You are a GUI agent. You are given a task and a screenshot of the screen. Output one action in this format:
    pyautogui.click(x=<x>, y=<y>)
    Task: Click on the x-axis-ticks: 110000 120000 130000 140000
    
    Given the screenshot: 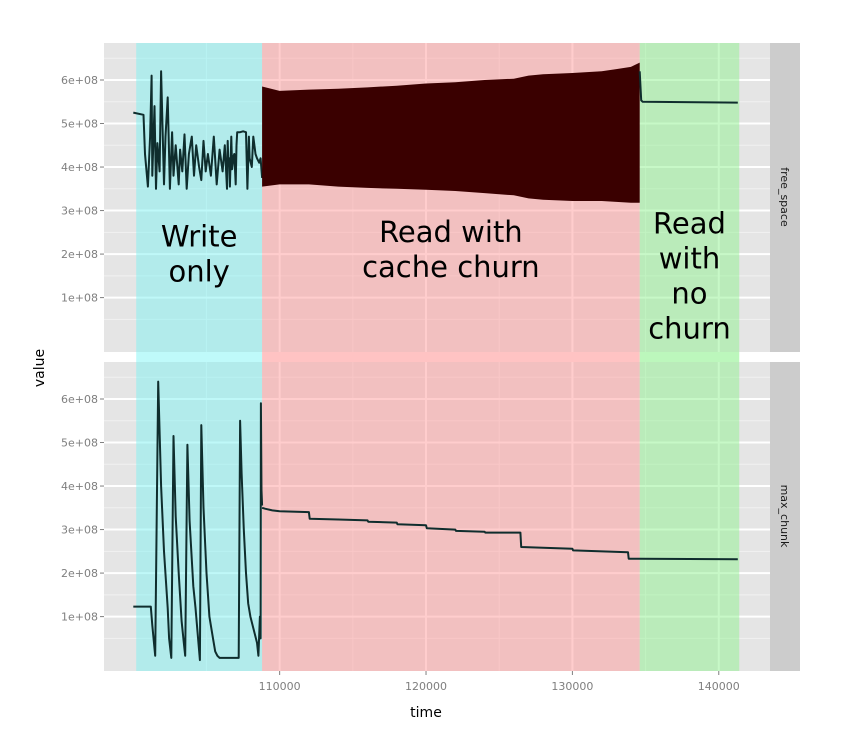 What is the action you would take?
    pyautogui.click(x=499, y=682)
    